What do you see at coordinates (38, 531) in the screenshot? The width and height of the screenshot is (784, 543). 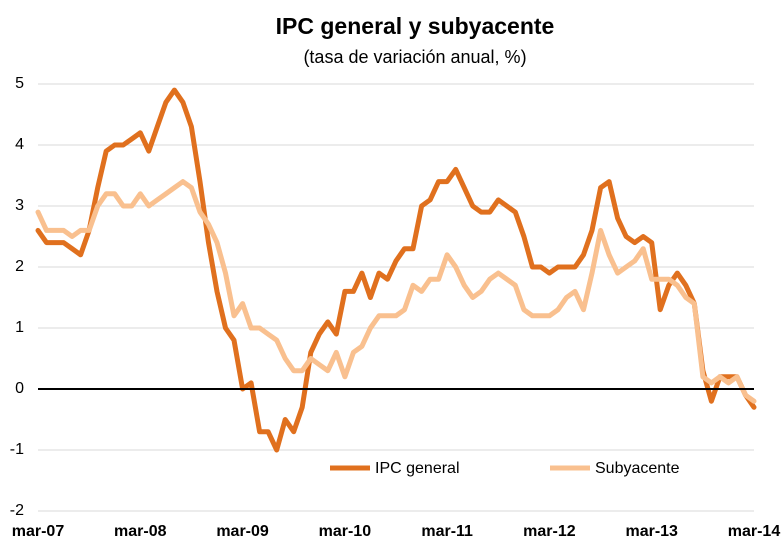 I see `x-tick-label: mar-07` at bounding box center [38, 531].